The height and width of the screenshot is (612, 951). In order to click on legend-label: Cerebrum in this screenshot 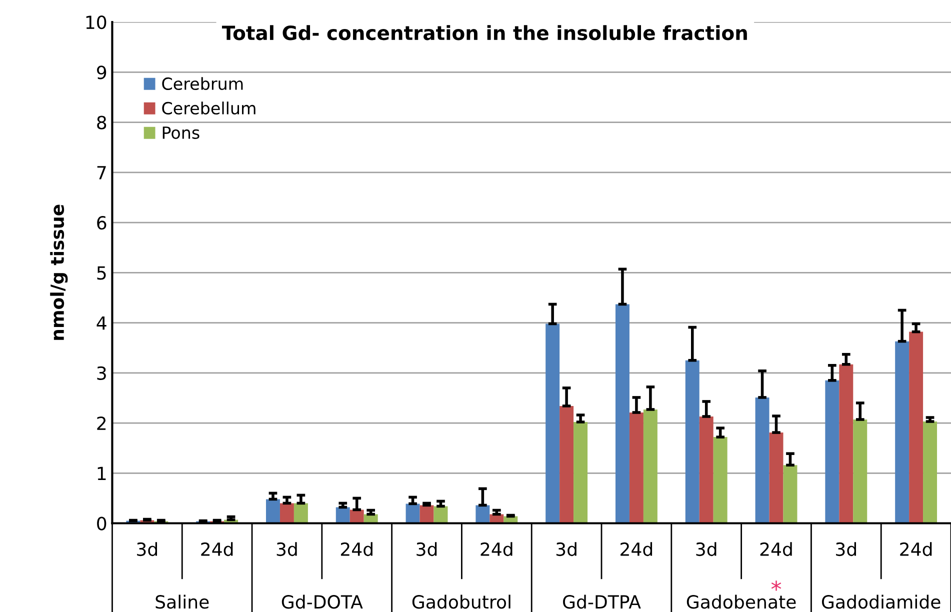, I will do `click(202, 83)`.